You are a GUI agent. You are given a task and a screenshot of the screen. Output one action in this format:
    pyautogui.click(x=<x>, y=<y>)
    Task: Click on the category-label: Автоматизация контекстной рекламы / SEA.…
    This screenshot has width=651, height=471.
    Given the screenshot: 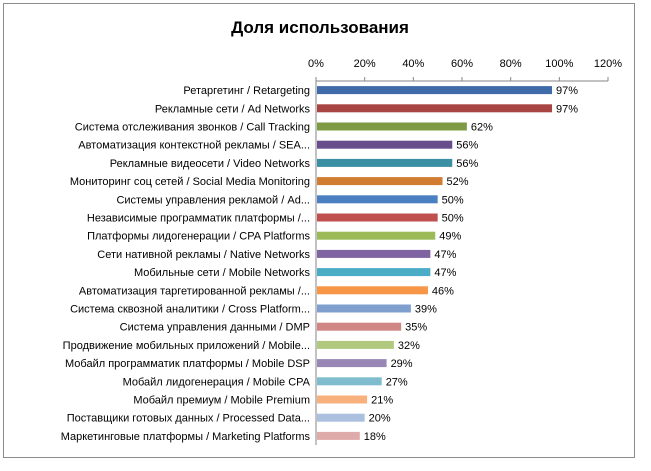 What is the action you would take?
    pyautogui.click(x=194, y=146)
    